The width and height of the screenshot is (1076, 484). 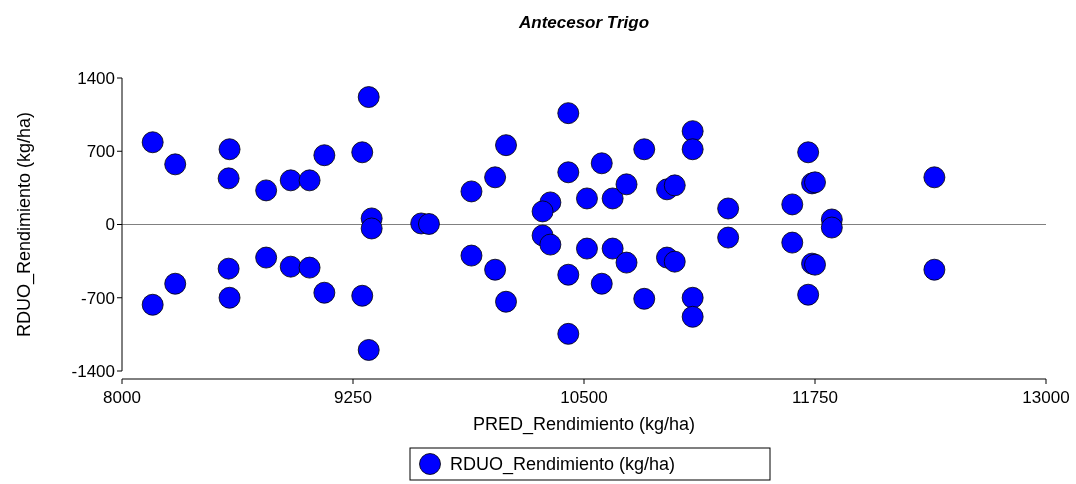 What do you see at coordinates (93, 371) in the screenshot?
I see `y-tick-label: -1400` at bounding box center [93, 371].